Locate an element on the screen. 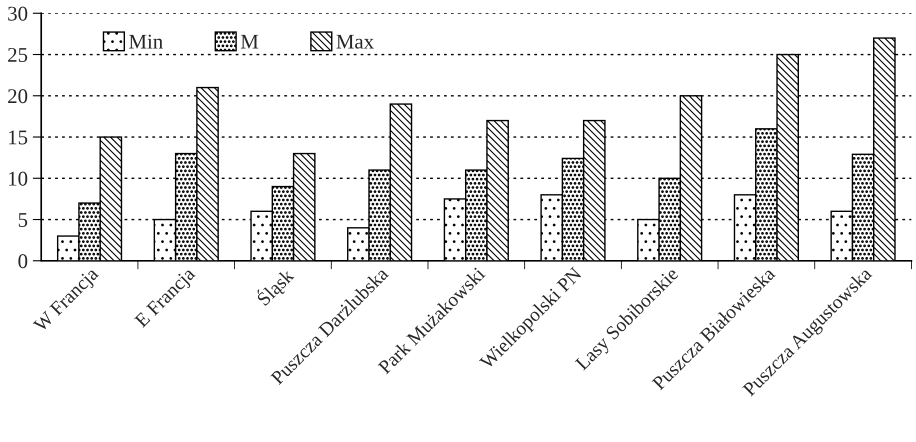 The width and height of the screenshot is (916, 442). legend-label: Min is located at coordinates (146, 41).